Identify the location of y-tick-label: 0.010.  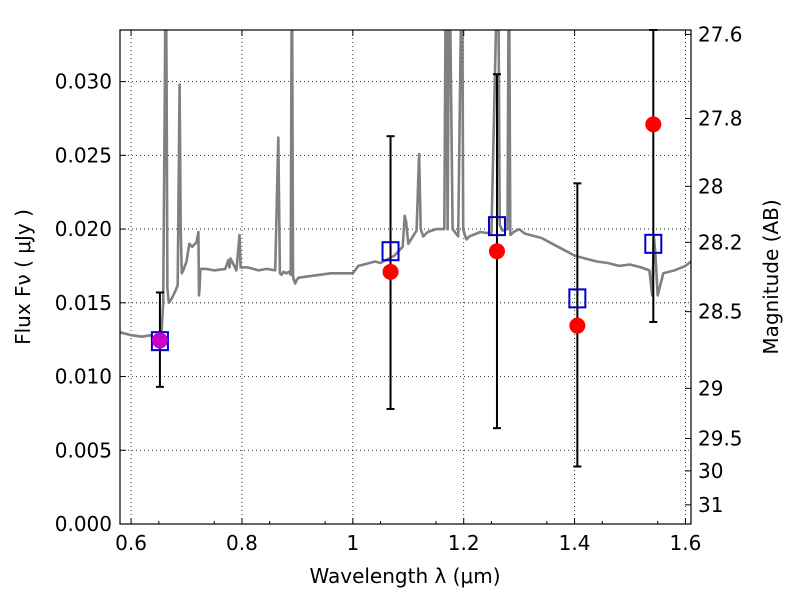
(83, 377).